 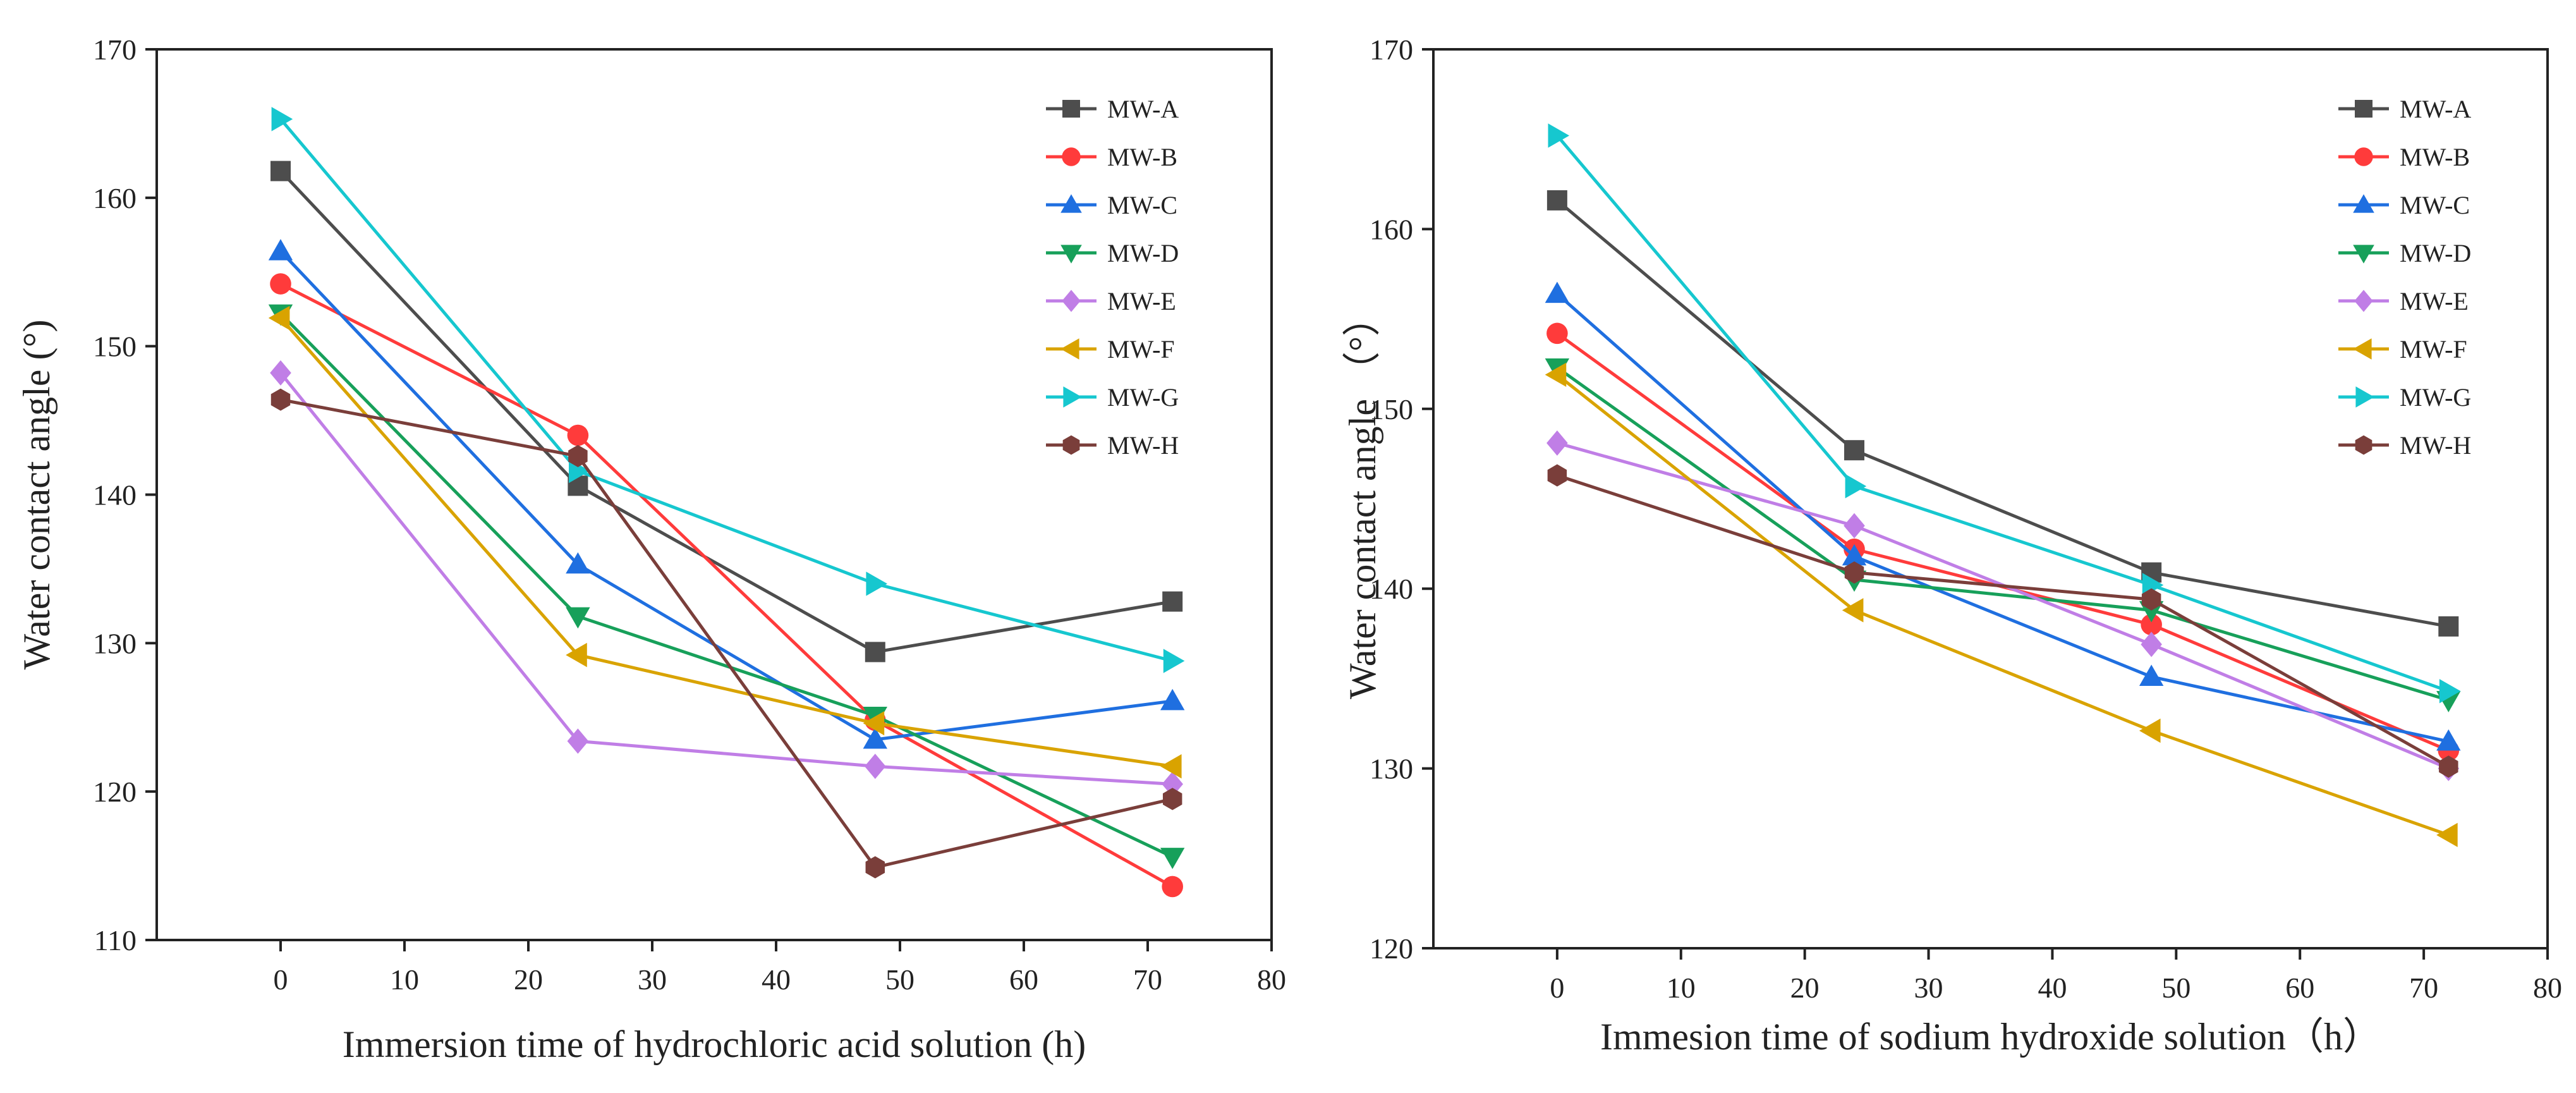 What do you see at coordinates (1023, 980) in the screenshot?
I see `x-tick-label: 60` at bounding box center [1023, 980].